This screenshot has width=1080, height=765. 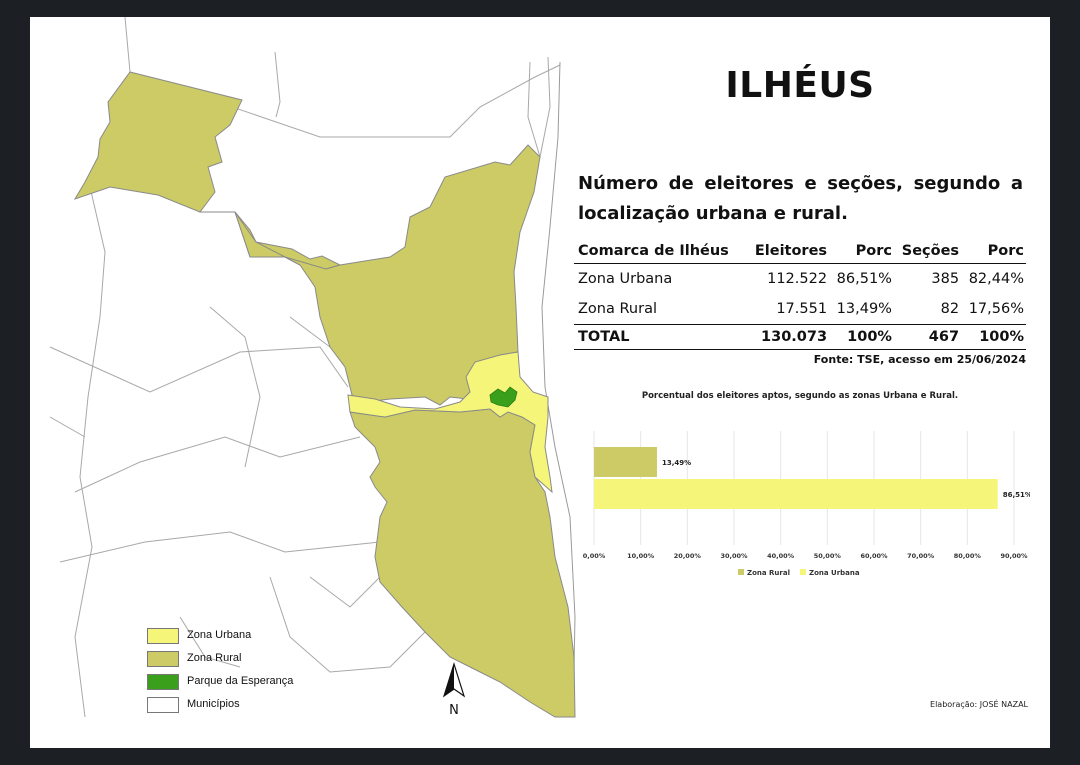 What do you see at coordinates (993, 337) in the screenshot?
I see `cell-total-porc-secoes: 100%` at bounding box center [993, 337].